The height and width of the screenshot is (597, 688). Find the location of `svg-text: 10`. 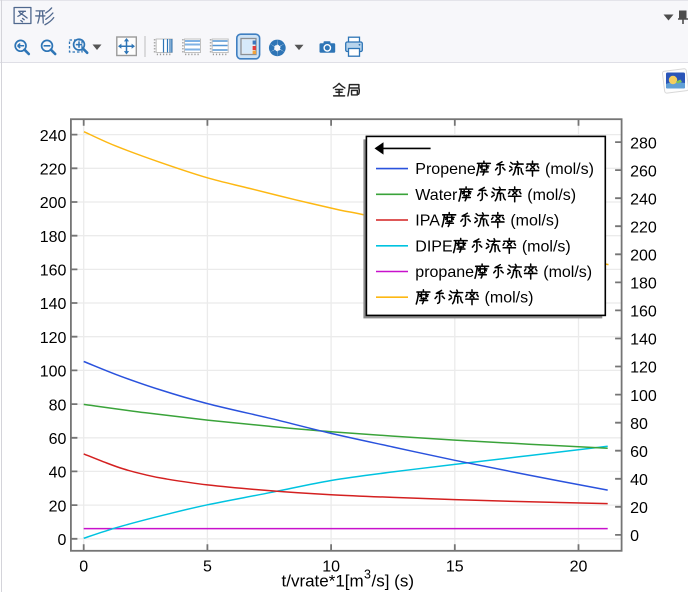

svg-text: 10 is located at coordinates (331, 567).